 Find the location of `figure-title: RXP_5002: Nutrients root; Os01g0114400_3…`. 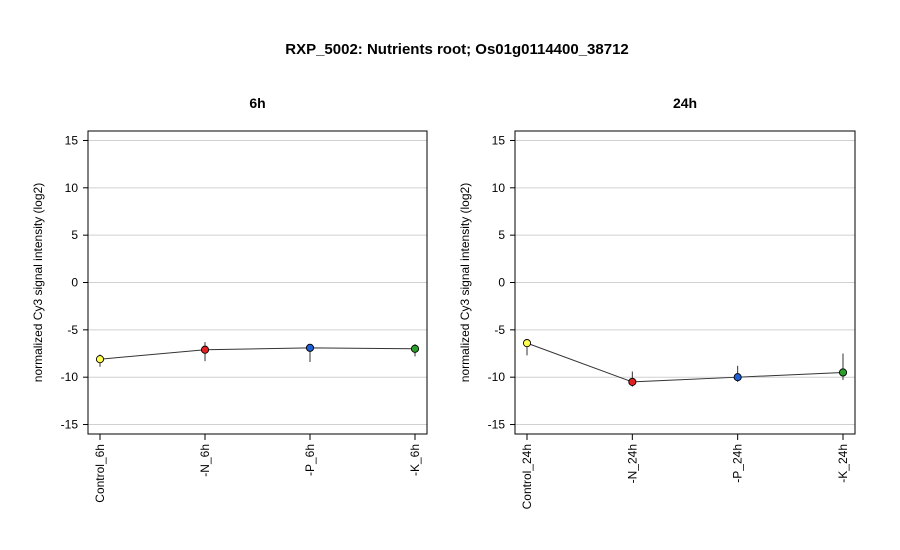

figure-title: RXP_5002: Nutrients root; Os01g0114400_3… is located at coordinates (457, 49).